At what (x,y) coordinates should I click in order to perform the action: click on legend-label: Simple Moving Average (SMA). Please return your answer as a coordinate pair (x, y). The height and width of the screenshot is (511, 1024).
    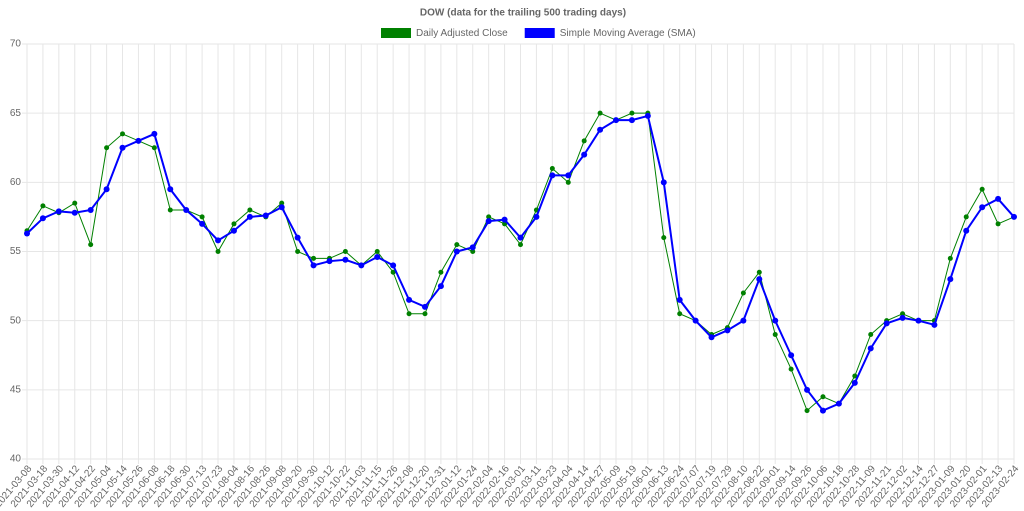
    Looking at the image, I should click on (628, 33).